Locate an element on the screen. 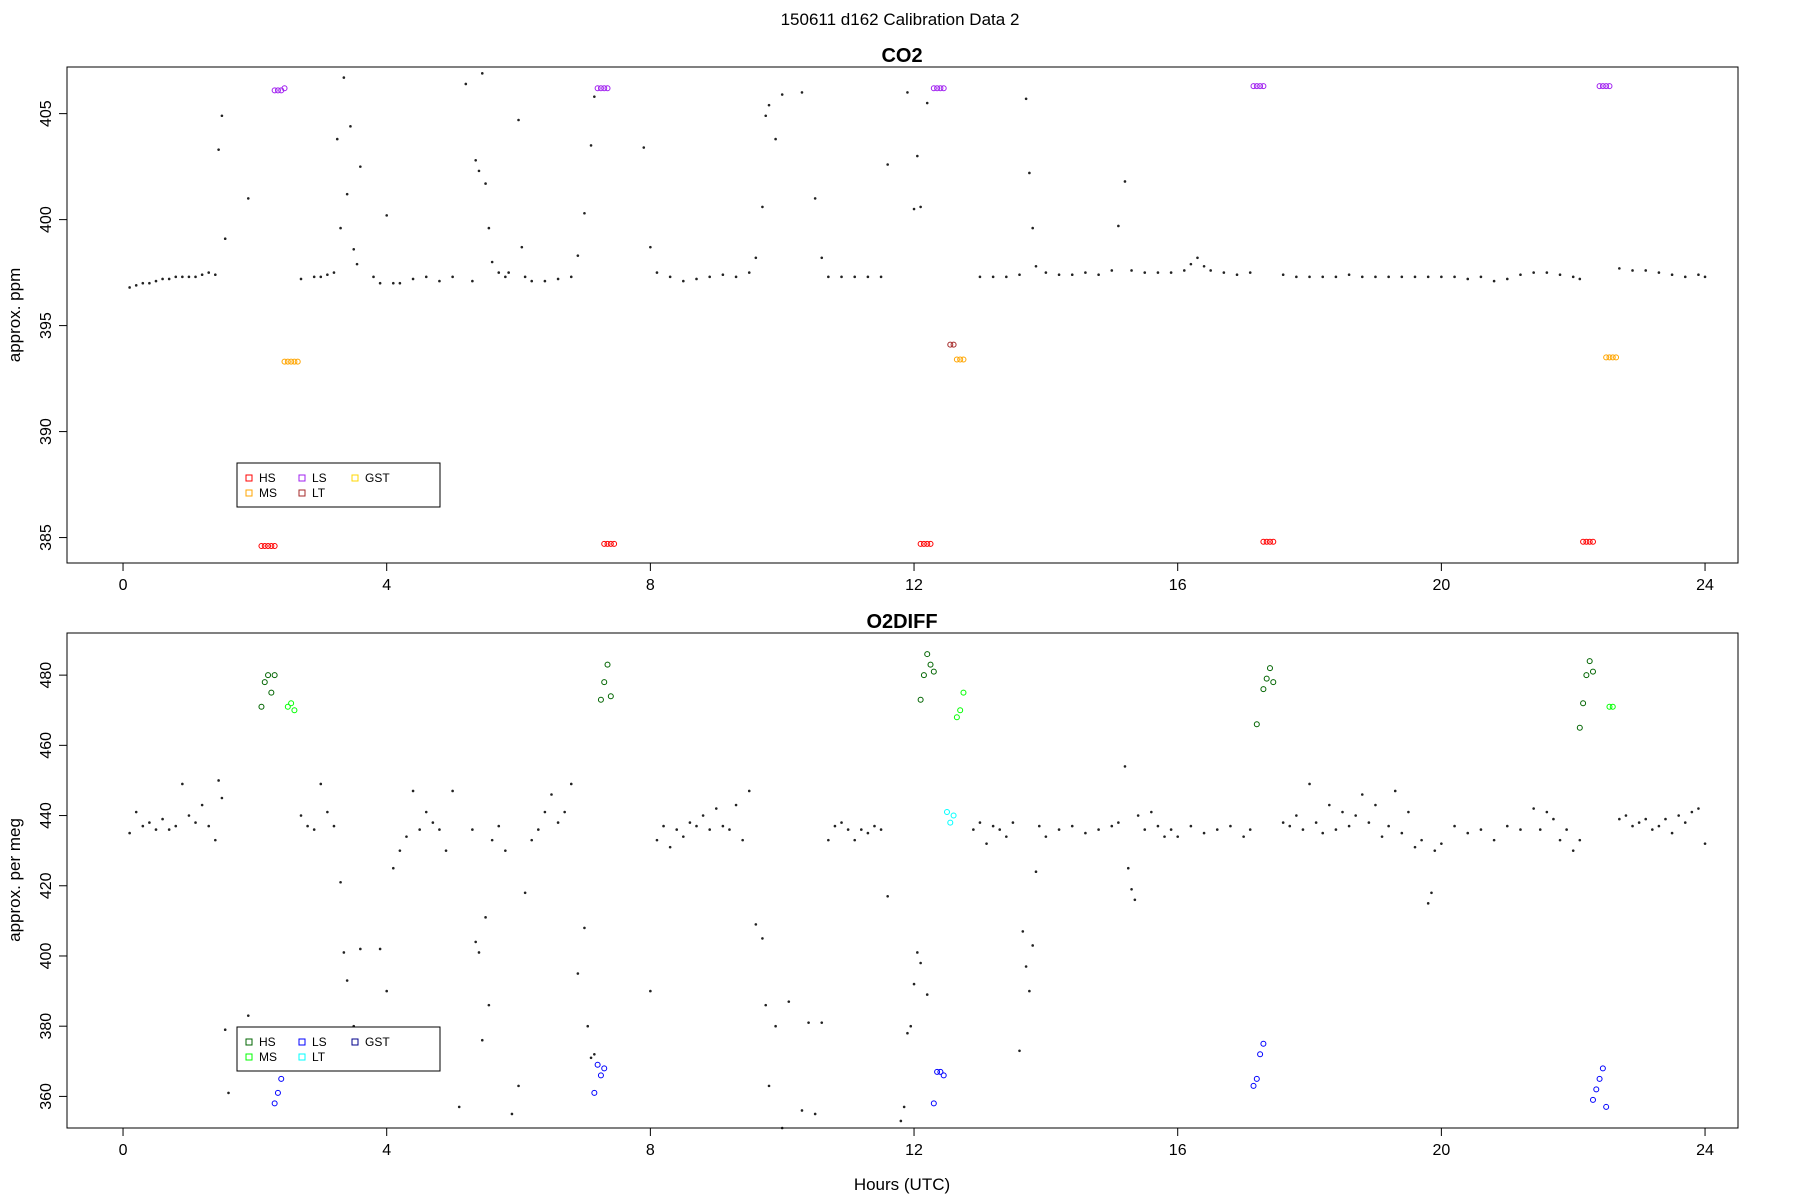 Image resolution: width=1800 pixels, height=1200 pixels. o2diff-x-tick-label: 8 is located at coordinates (650, 1150).